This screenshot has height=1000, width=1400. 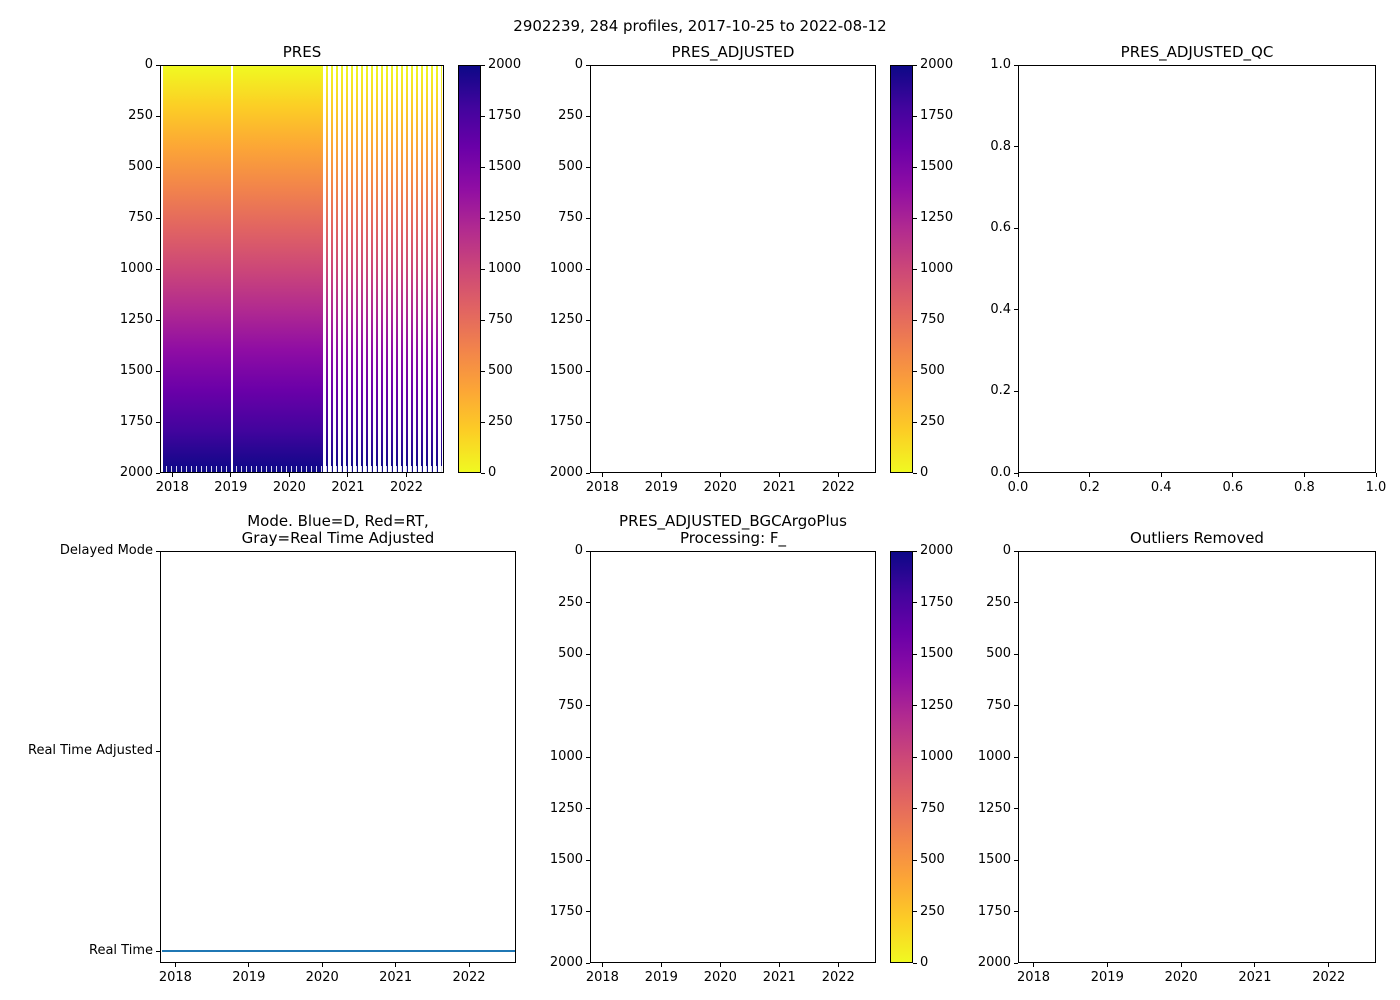 What do you see at coordinates (136, 268) in the screenshot?
I see `y-tick-label: 1000` at bounding box center [136, 268].